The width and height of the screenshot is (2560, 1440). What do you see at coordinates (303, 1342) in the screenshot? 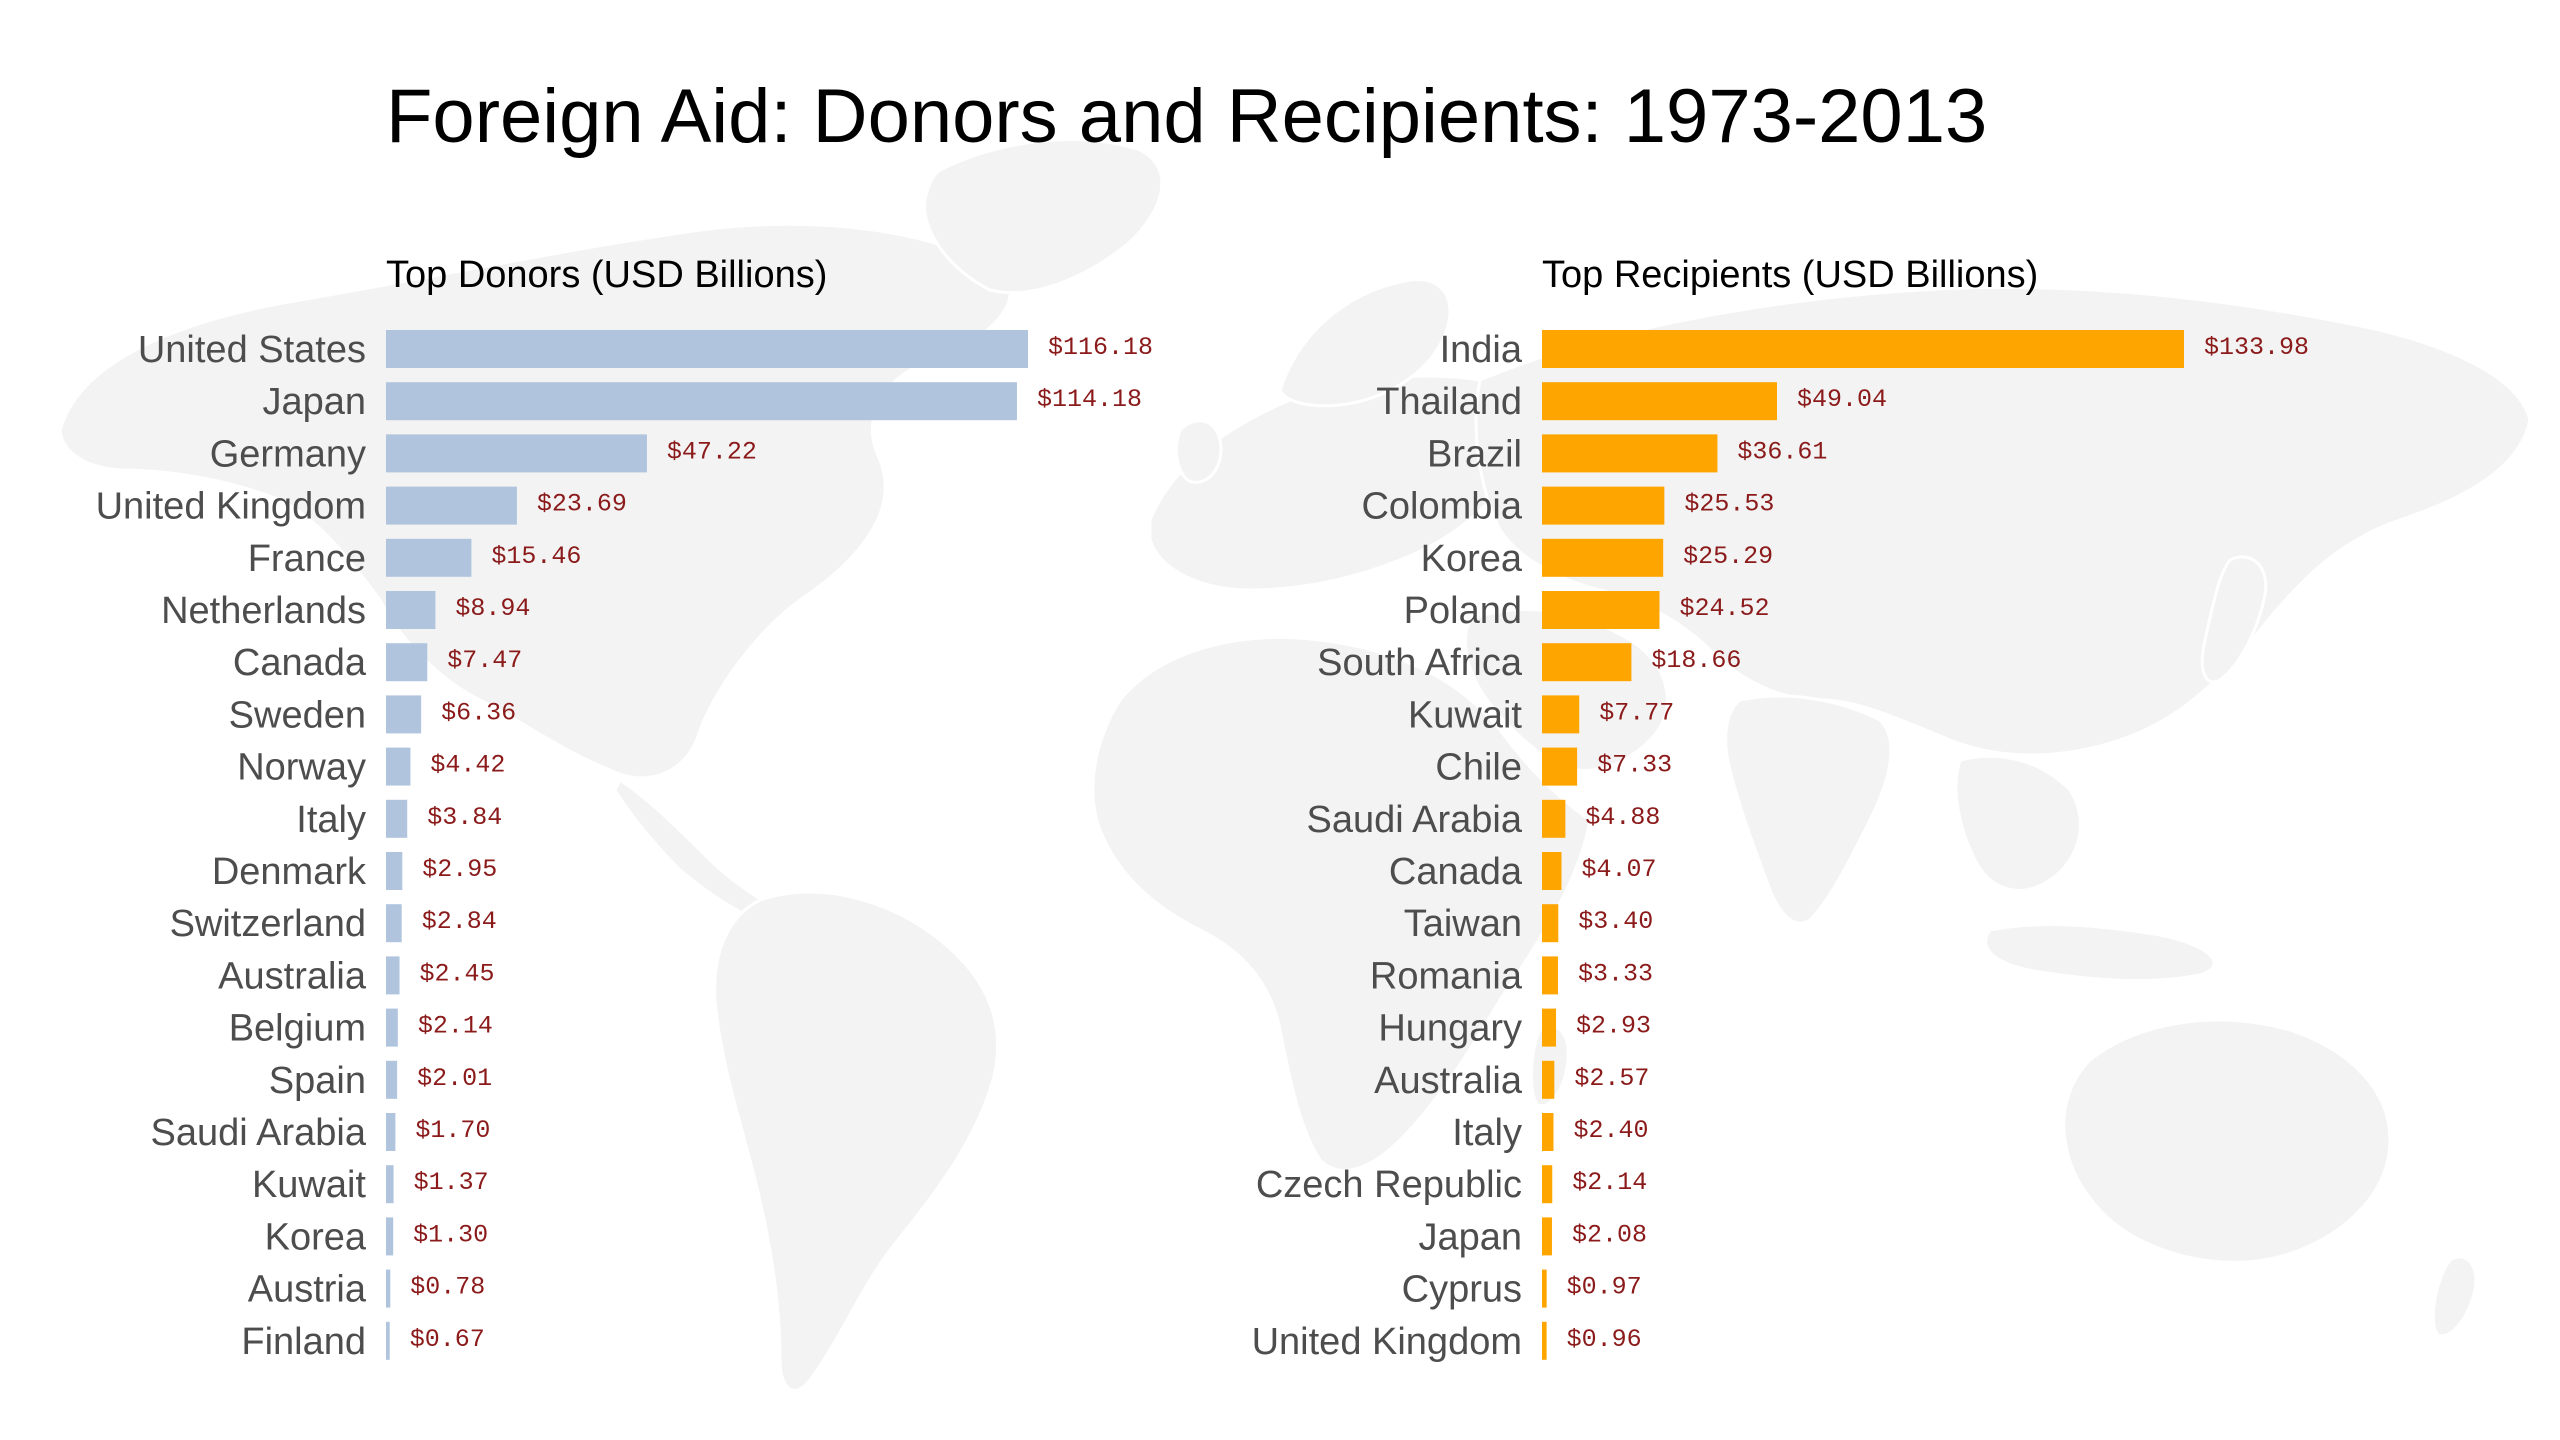
I see `donor-category-label: Finland` at bounding box center [303, 1342].